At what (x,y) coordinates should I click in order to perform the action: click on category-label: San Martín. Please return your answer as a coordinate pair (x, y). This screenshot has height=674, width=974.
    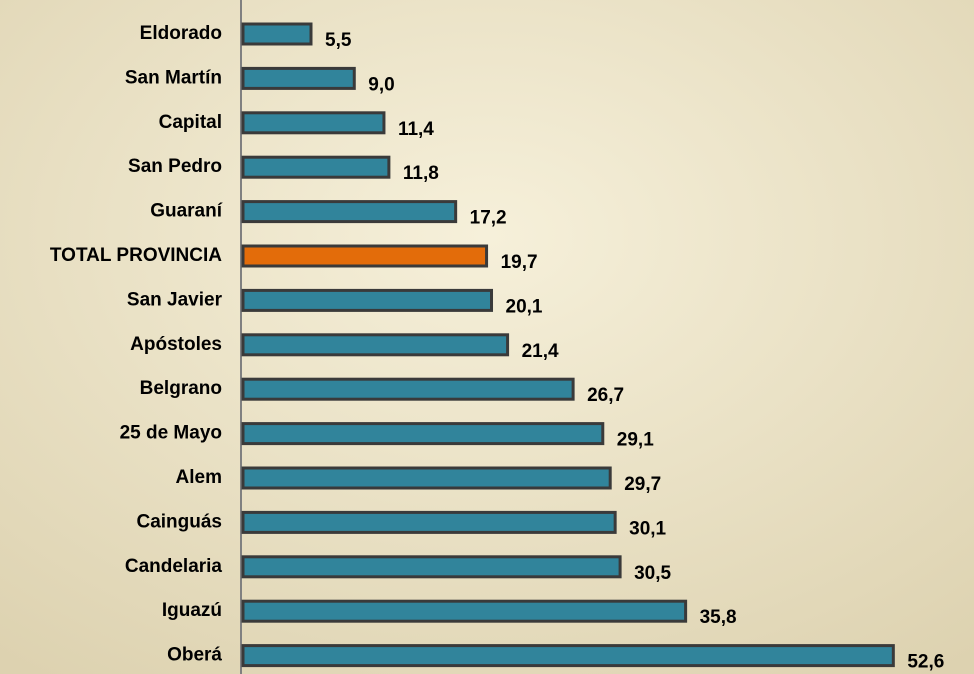
    Looking at the image, I should click on (173, 77).